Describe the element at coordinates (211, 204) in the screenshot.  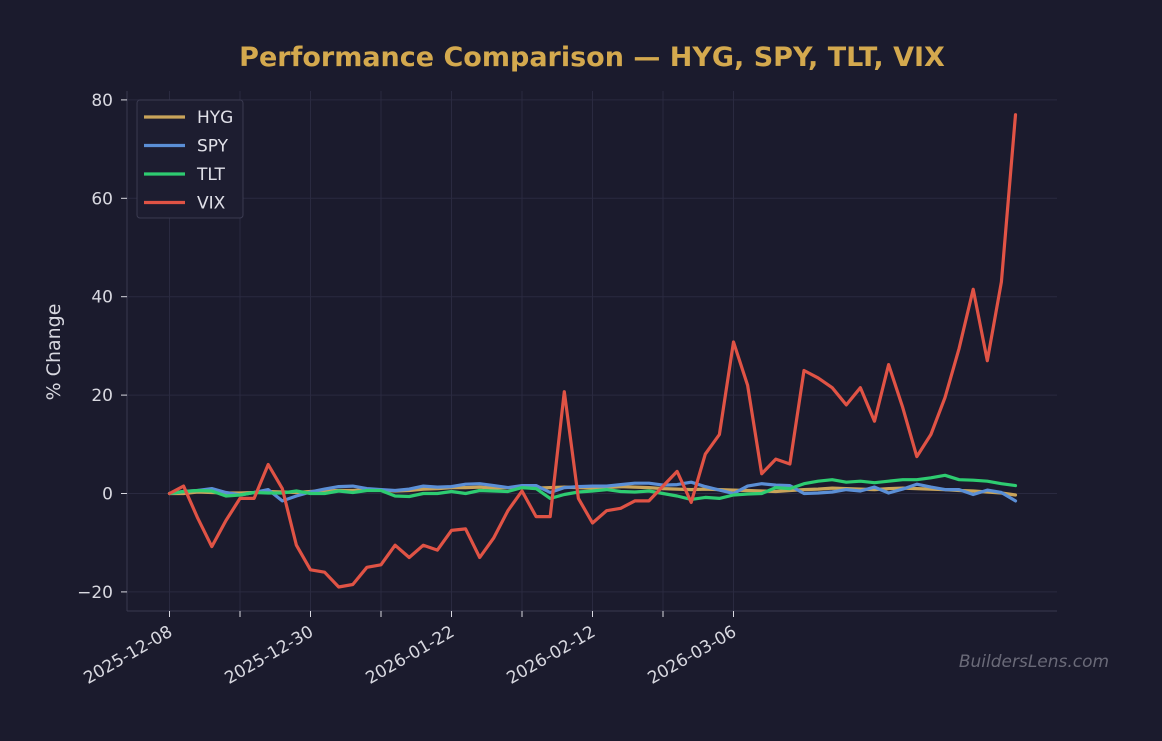
I see `legend-label-vix: VIX` at that location.